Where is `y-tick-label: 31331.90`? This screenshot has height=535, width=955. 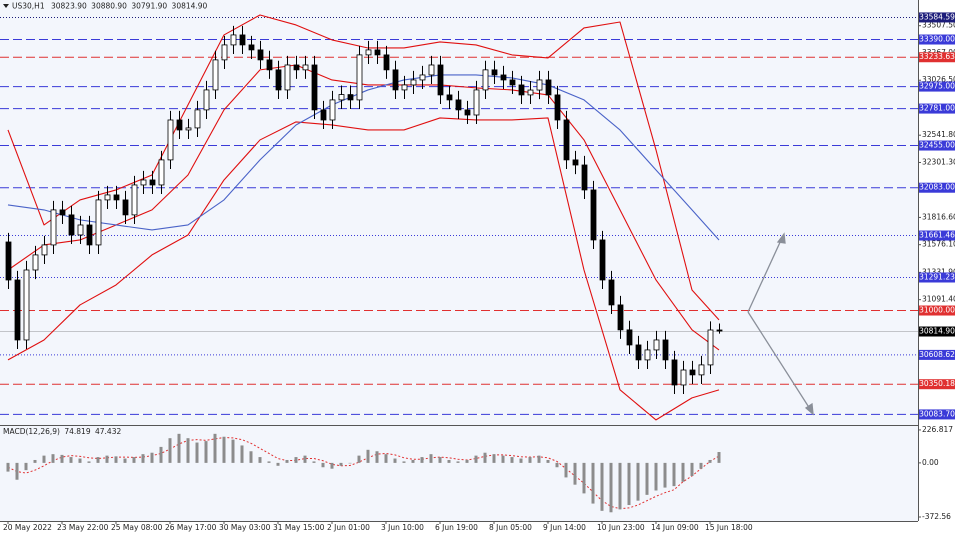
y-tick-label: 31331.90 is located at coordinates (938, 271).